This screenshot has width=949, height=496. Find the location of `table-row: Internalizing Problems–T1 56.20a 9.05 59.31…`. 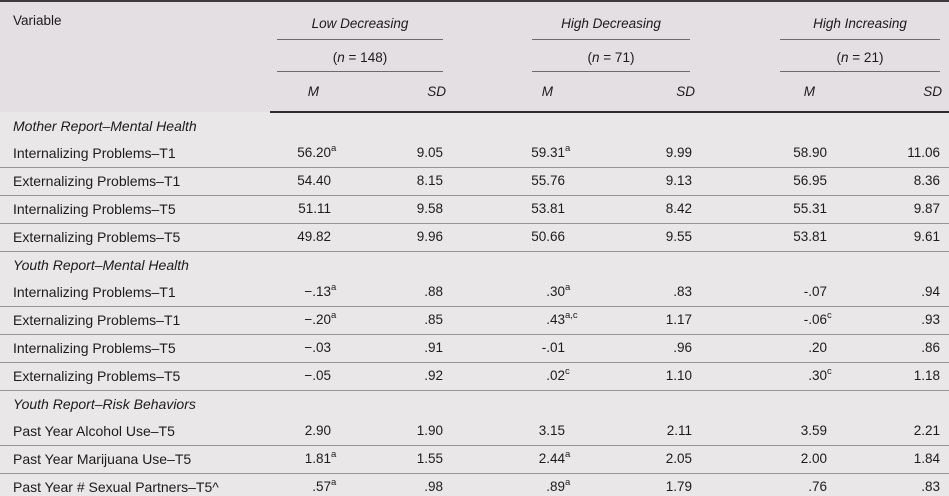

table-row: Internalizing Problems–T1 56.20a 9.05 59.31… is located at coordinates (474, 154).